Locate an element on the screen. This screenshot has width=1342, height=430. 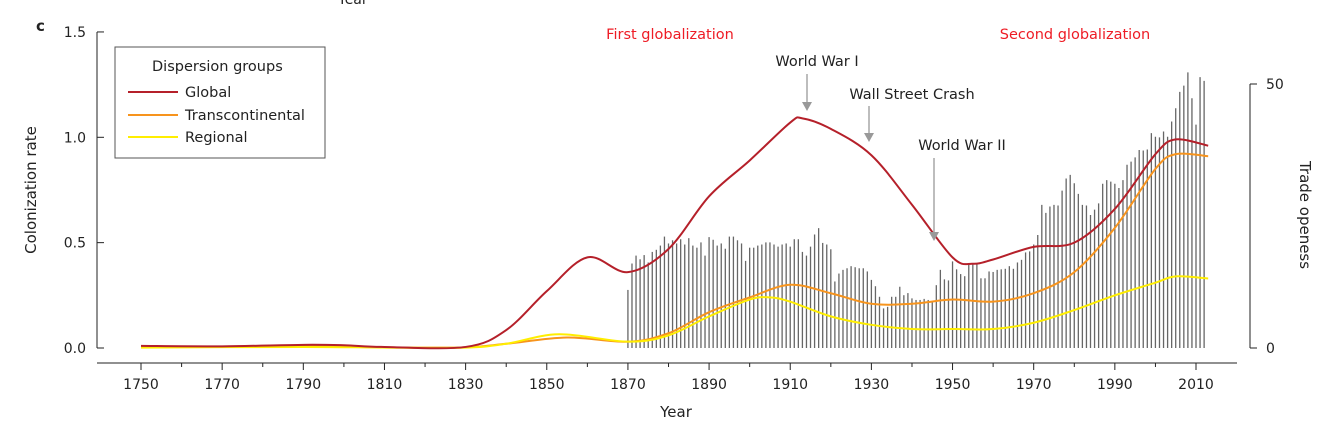
x-axis-label: Year is located at coordinates (676, 412).